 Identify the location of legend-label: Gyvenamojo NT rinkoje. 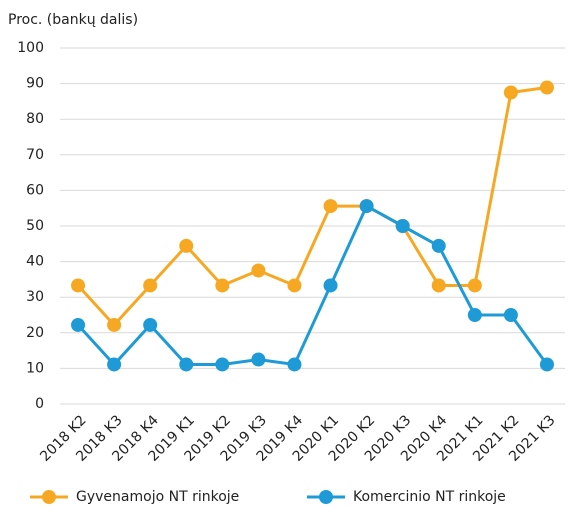
(157, 497).